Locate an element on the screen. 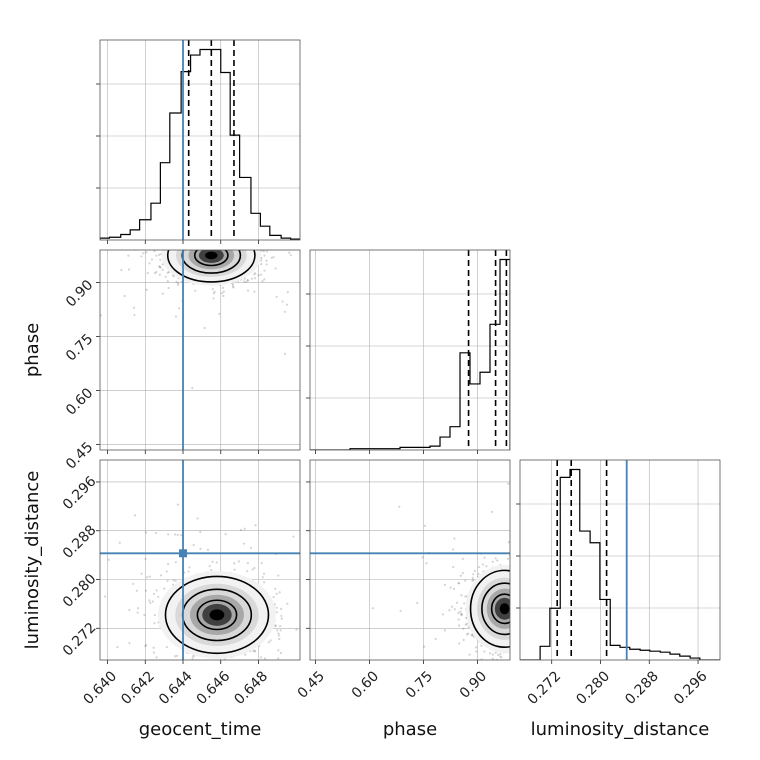 This screenshot has height=760, width=760. density-contour is located at coordinates (211, 258).